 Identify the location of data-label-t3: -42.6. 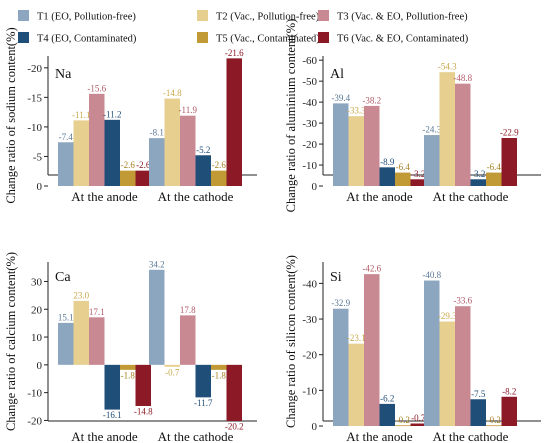
(371, 269).